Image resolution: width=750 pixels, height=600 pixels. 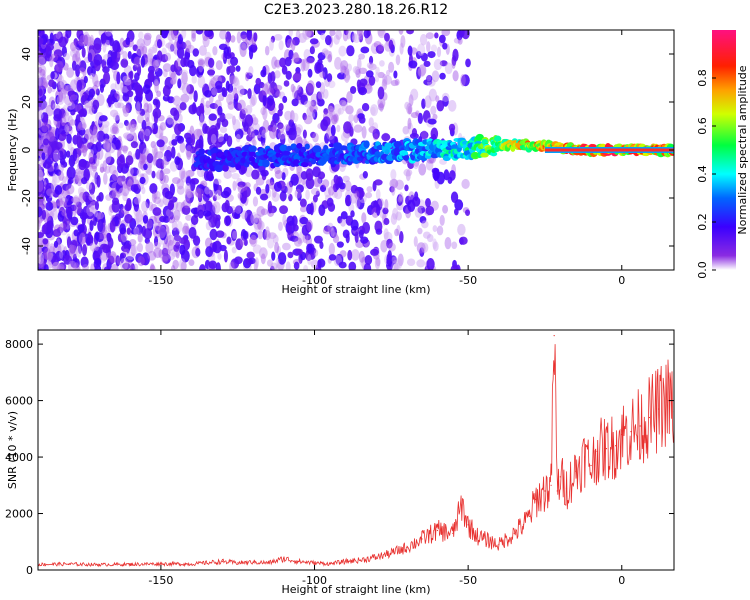 What do you see at coordinates (702, 78) in the screenshot?
I see `colorbar-tick-label: 0.8` at bounding box center [702, 78].